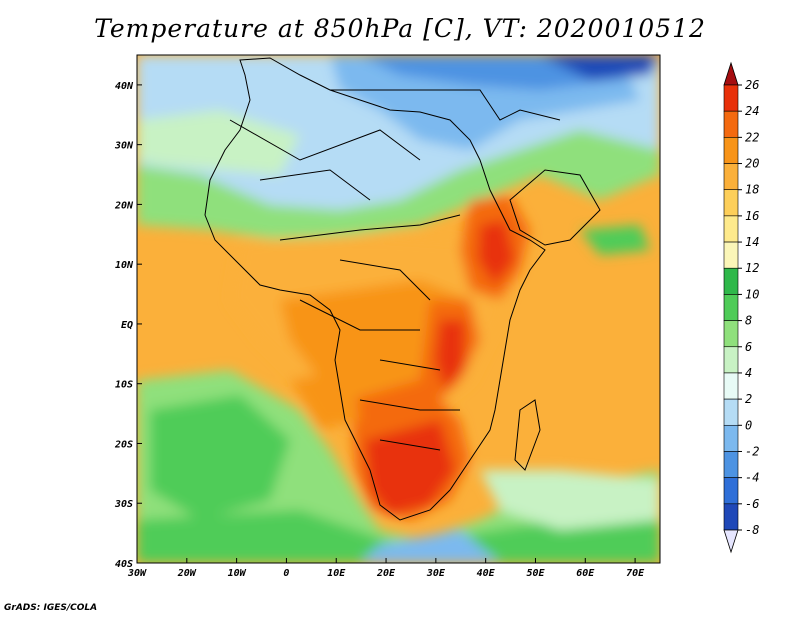  What do you see at coordinates (486, 573) in the screenshot?
I see `x-tick-label: 40E` at bounding box center [486, 573].